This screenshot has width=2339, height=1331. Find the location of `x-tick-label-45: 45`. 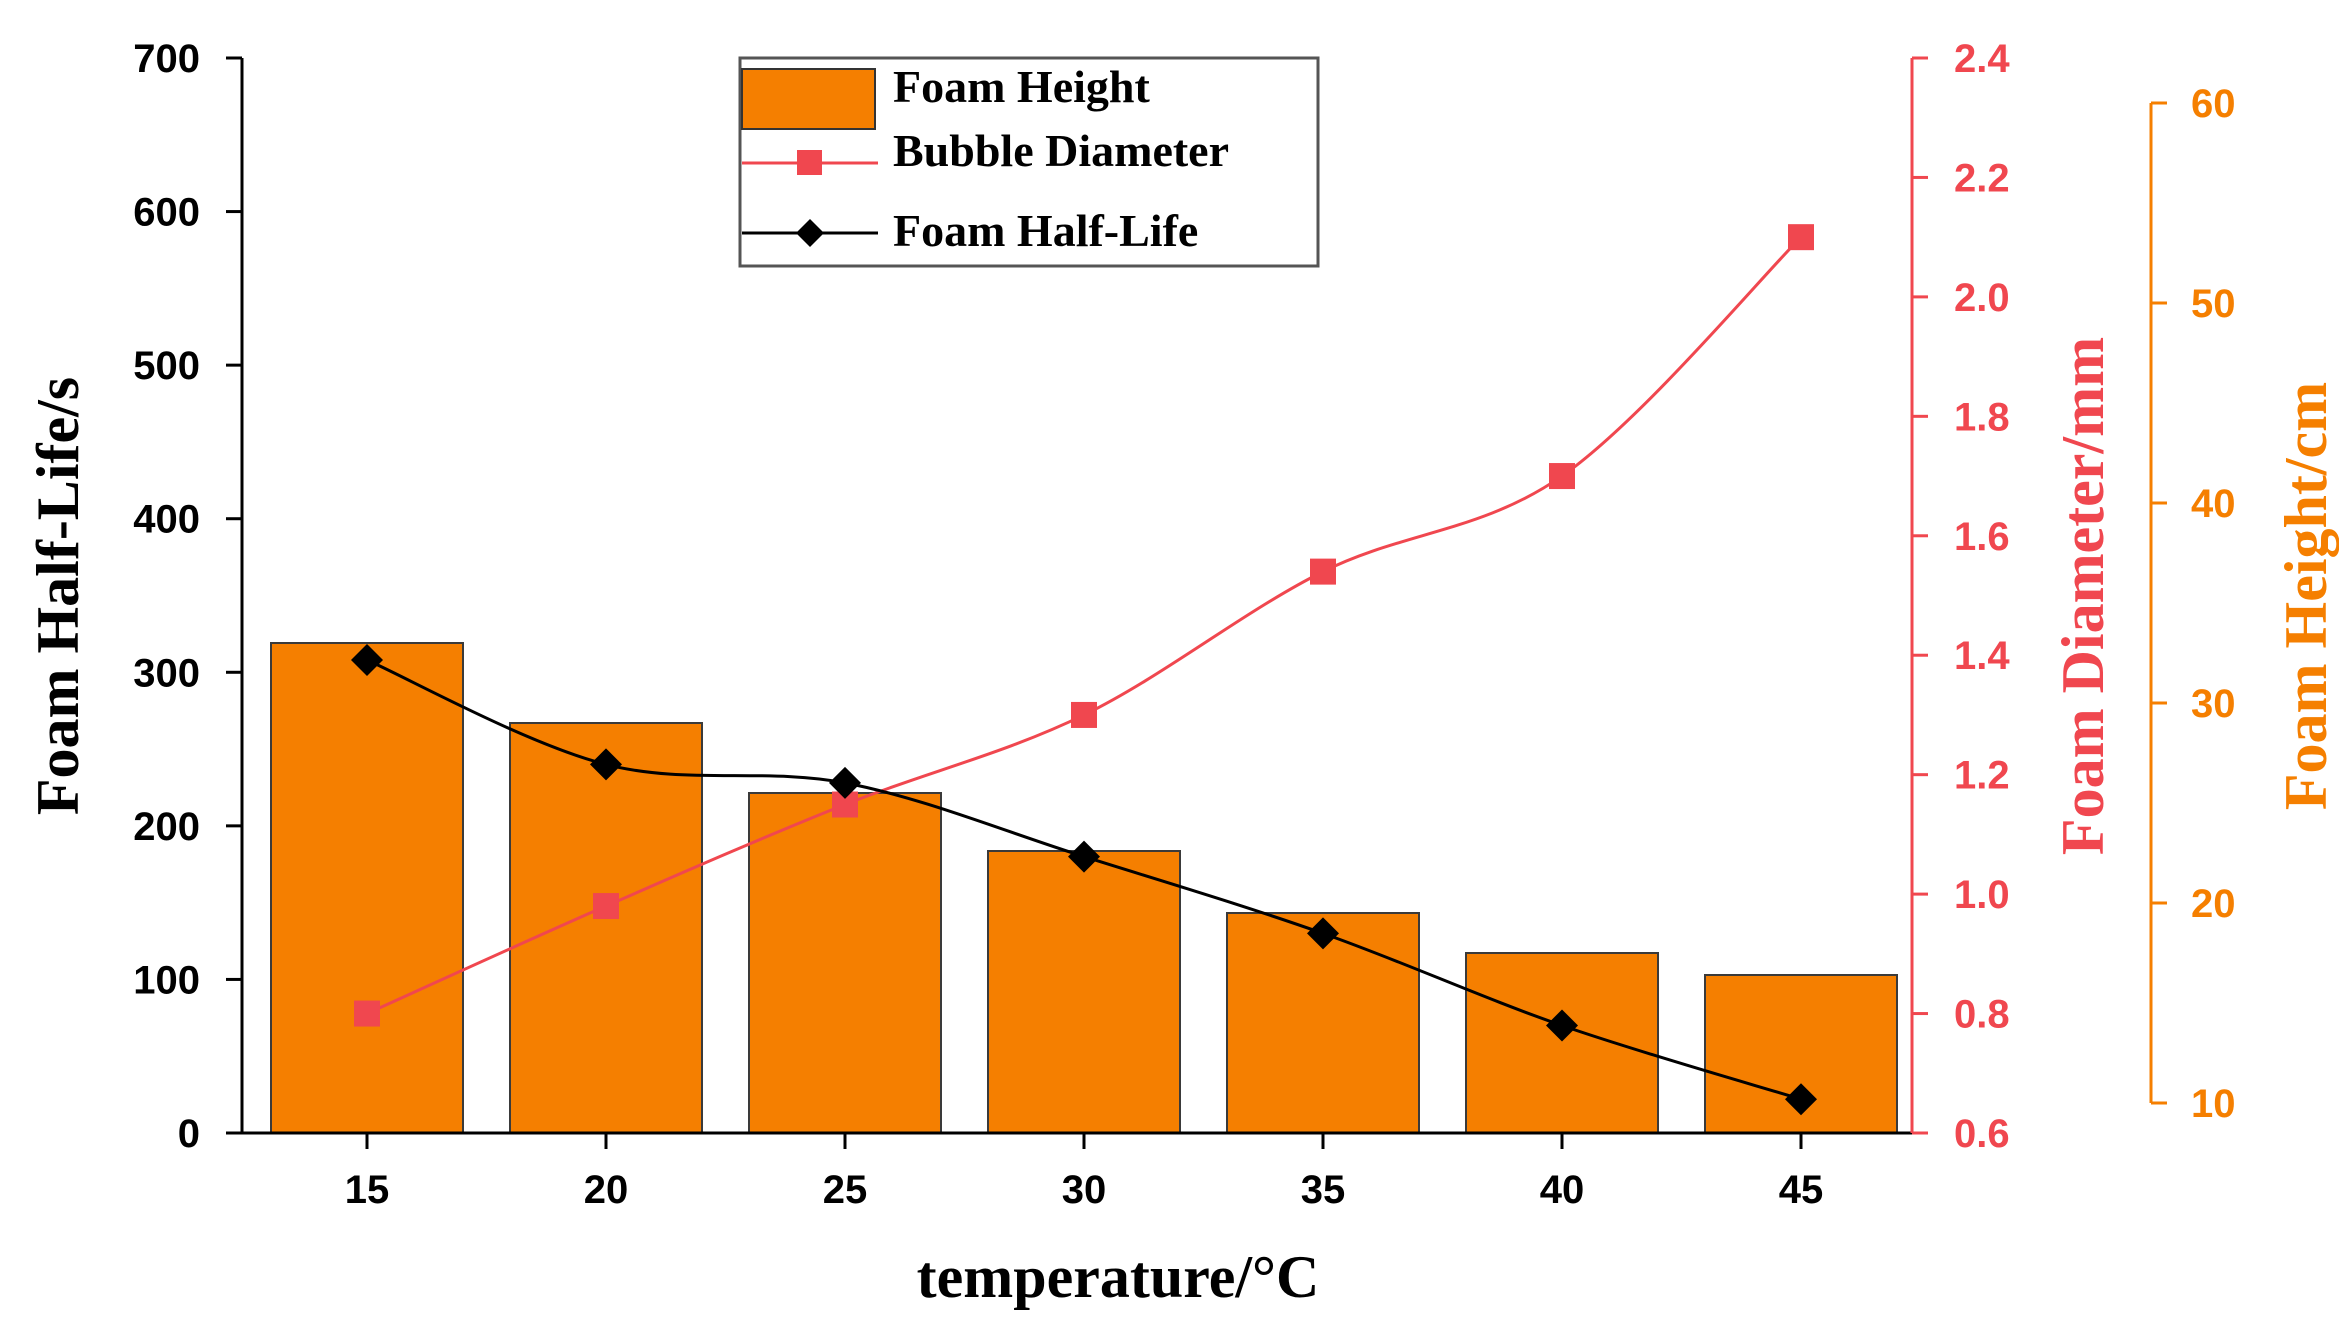

x-tick-label-45: 45 is located at coordinates (1801, 1190).